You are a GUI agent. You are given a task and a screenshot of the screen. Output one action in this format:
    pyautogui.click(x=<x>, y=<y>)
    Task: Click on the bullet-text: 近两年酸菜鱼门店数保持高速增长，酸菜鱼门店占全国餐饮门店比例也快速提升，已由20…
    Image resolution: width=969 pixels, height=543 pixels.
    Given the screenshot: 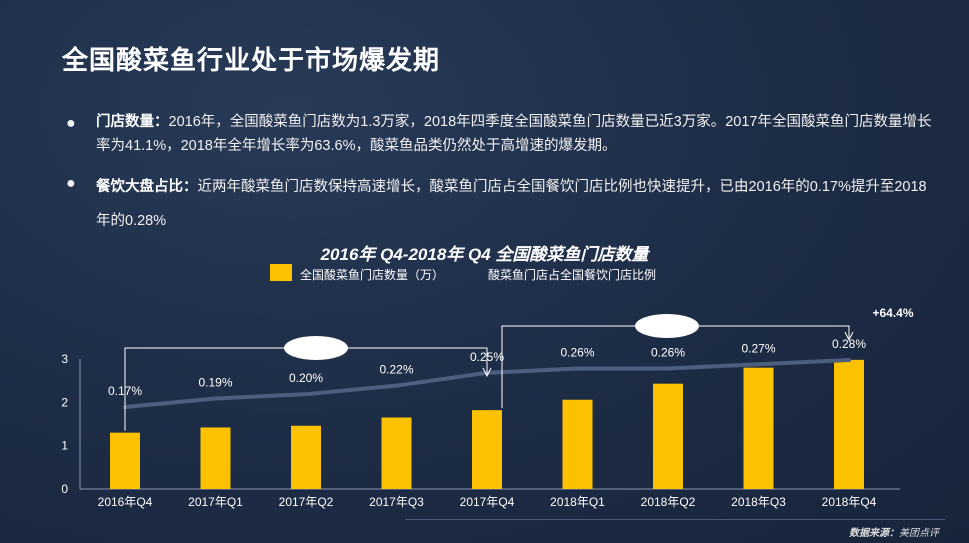 What is the action you would take?
    pyautogui.click(x=511, y=204)
    